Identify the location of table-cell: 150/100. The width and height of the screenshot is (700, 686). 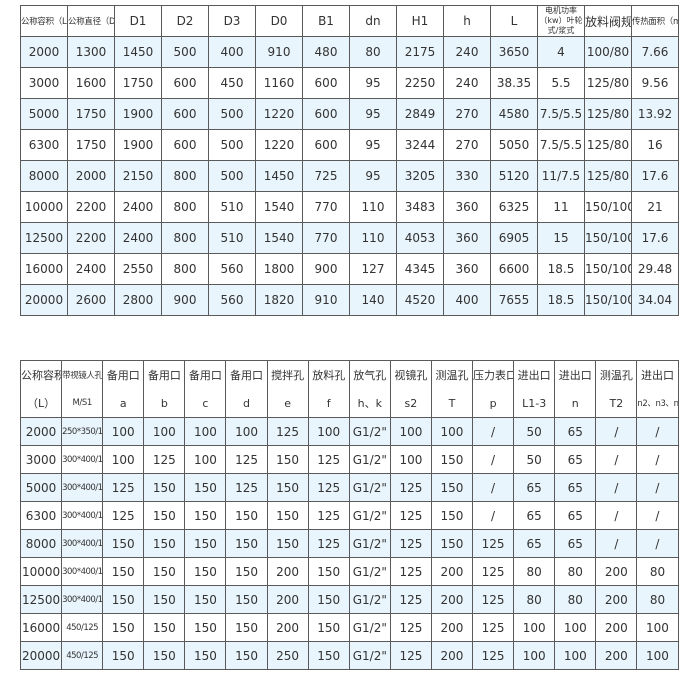
(608, 300).